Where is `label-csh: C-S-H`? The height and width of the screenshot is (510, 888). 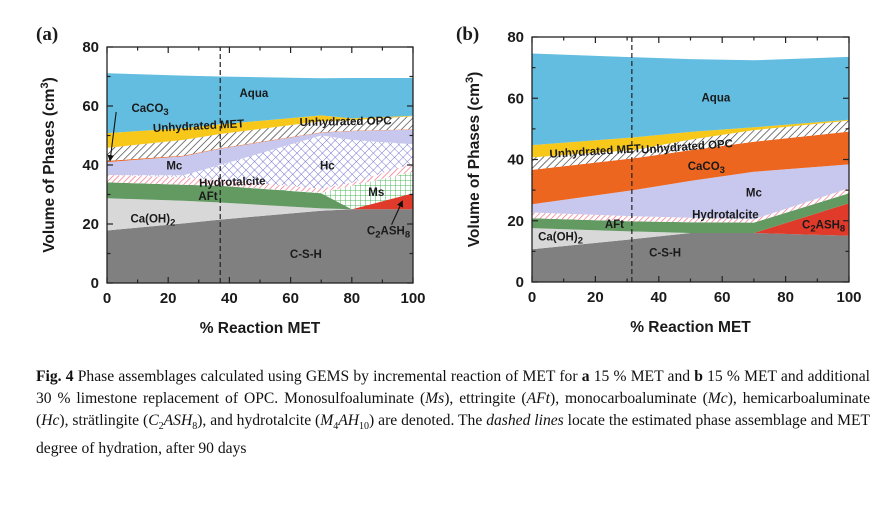 label-csh: C-S-H is located at coordinates (306, 255).